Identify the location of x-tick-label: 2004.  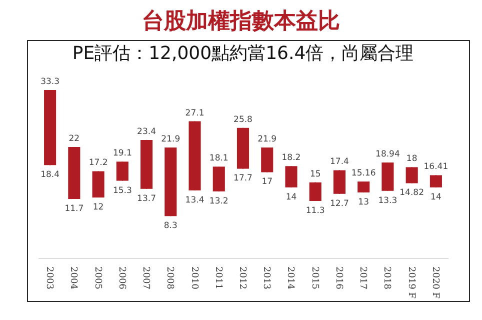
(73, 278).